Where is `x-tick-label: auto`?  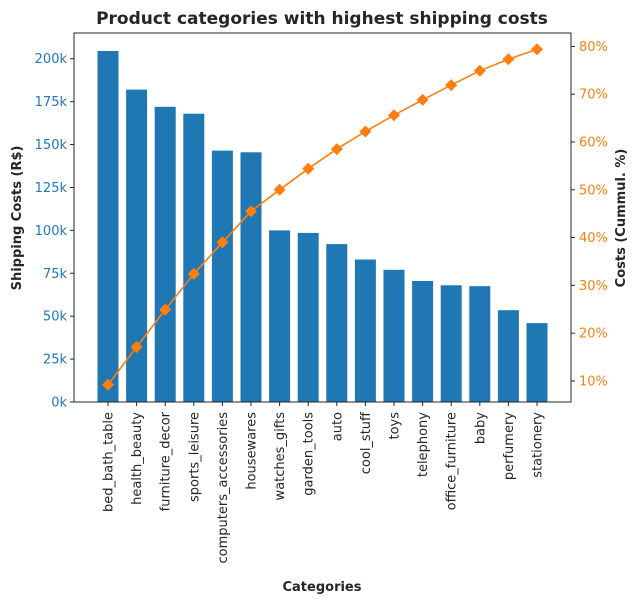
x-tick-label: auto is located at coordinates (337, 426).